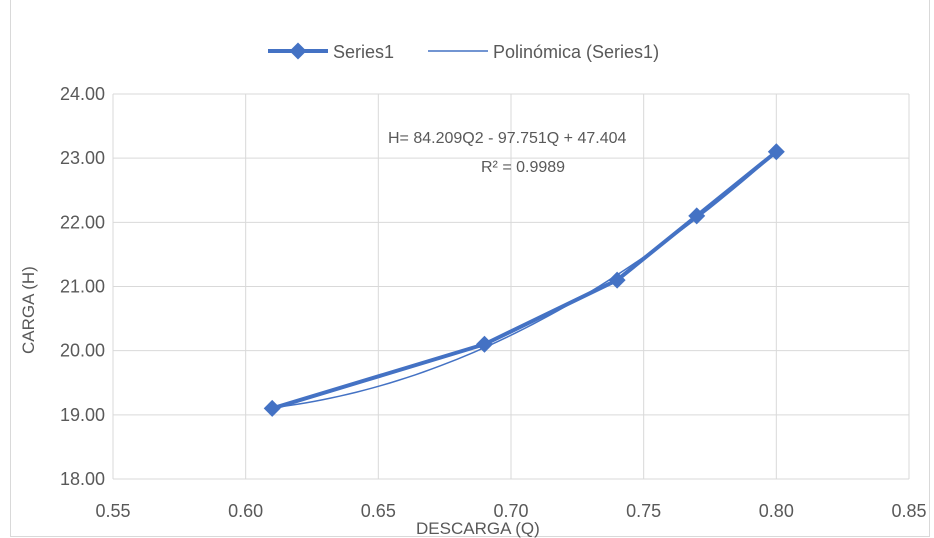 The height and width of the screenshot is (538, 934). I want to click on legend-series1-label: Series1, so click(363, 52).